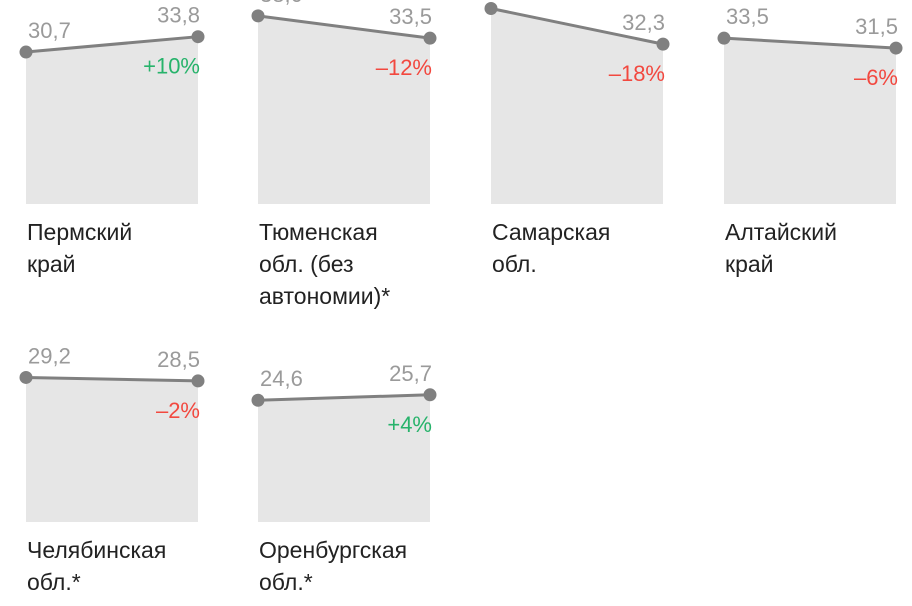 Image resolution: width=912 pixels, height=606 pixels. I want to click on panel-4: 33,5 31,5 –6% Алтайский край, so click(810, 140).